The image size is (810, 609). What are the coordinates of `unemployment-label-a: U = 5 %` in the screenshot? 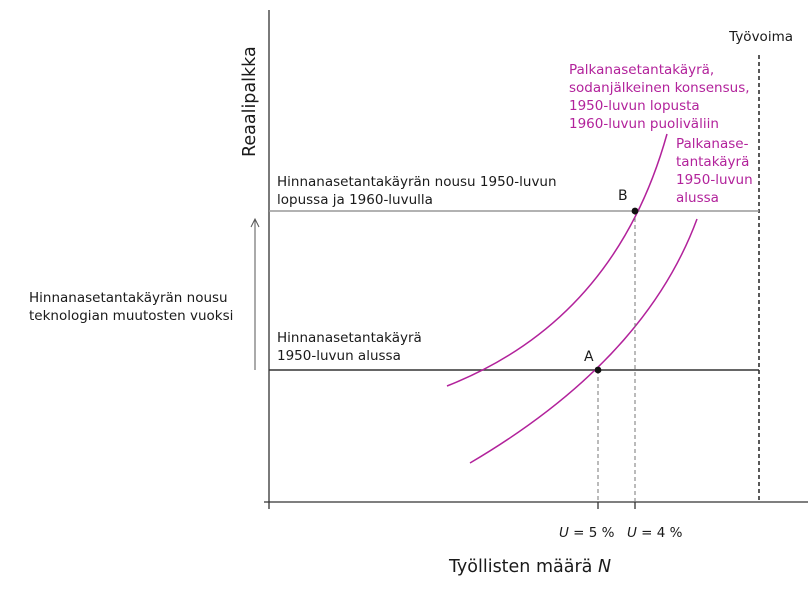 It's located at (587, 533).